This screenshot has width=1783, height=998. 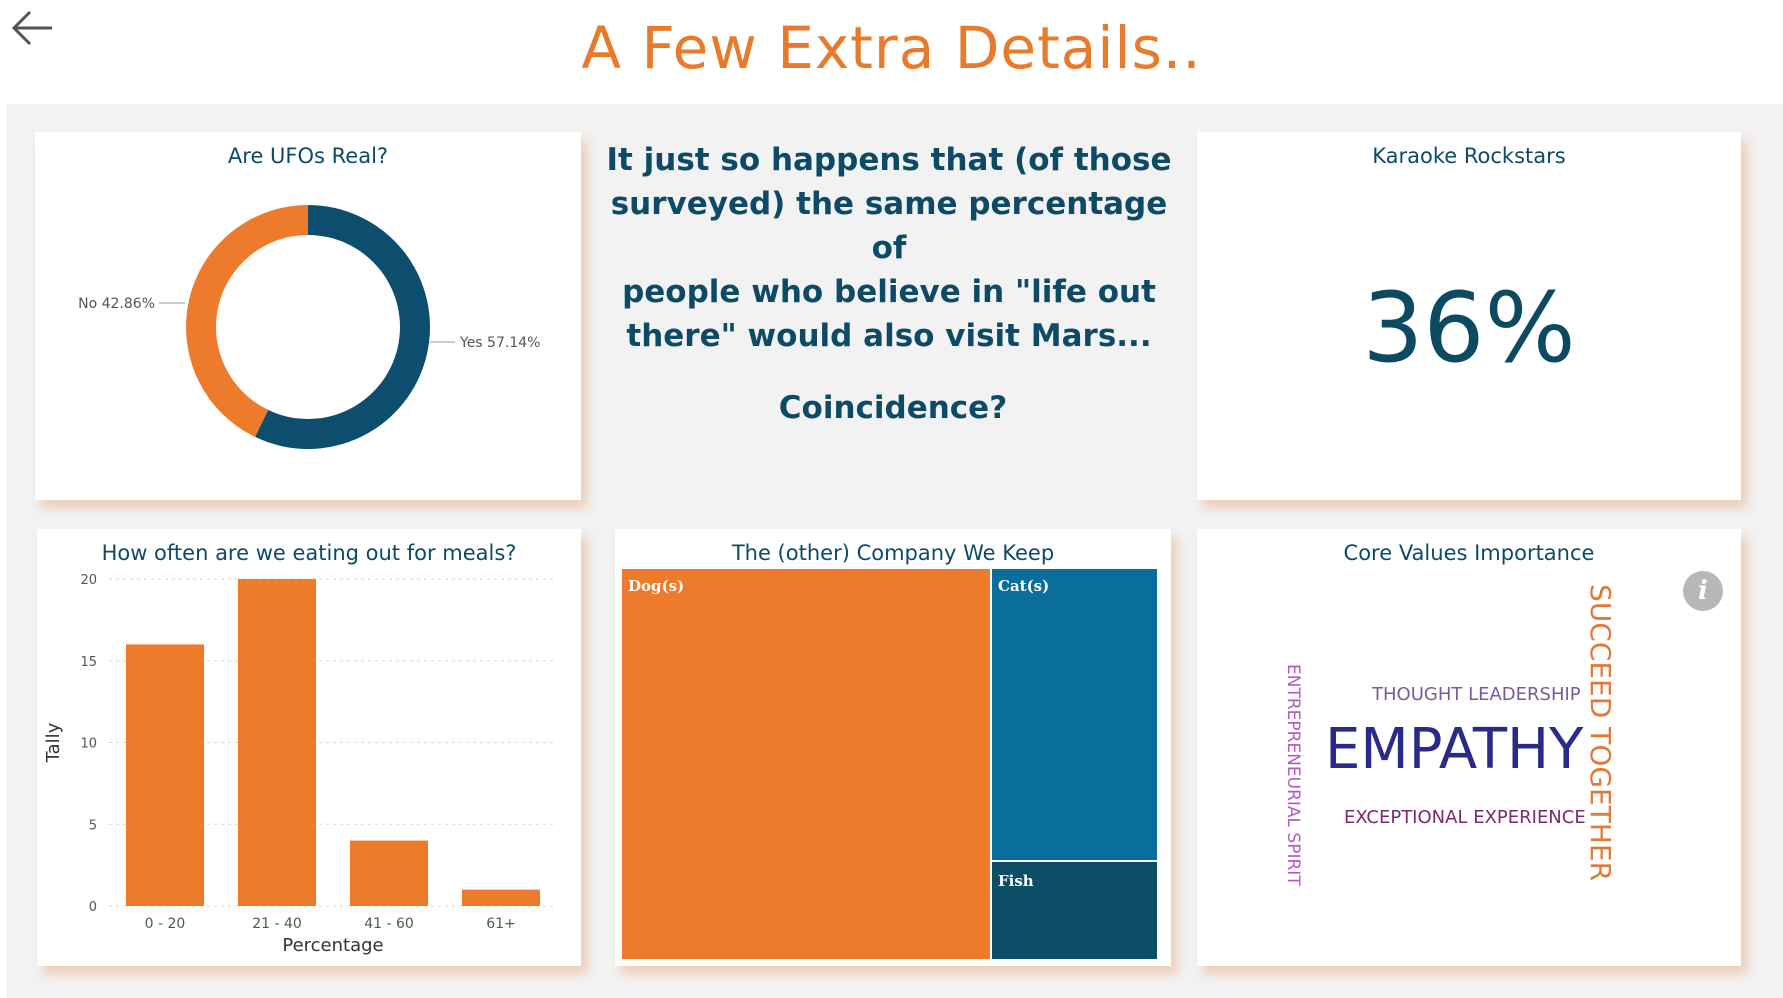 What do you see at coordinates (1476, 694) in the screenshot?
I see `word-thought-leadership: THOUGHT LEADERSHIP` at bounding box center [1476, 694].